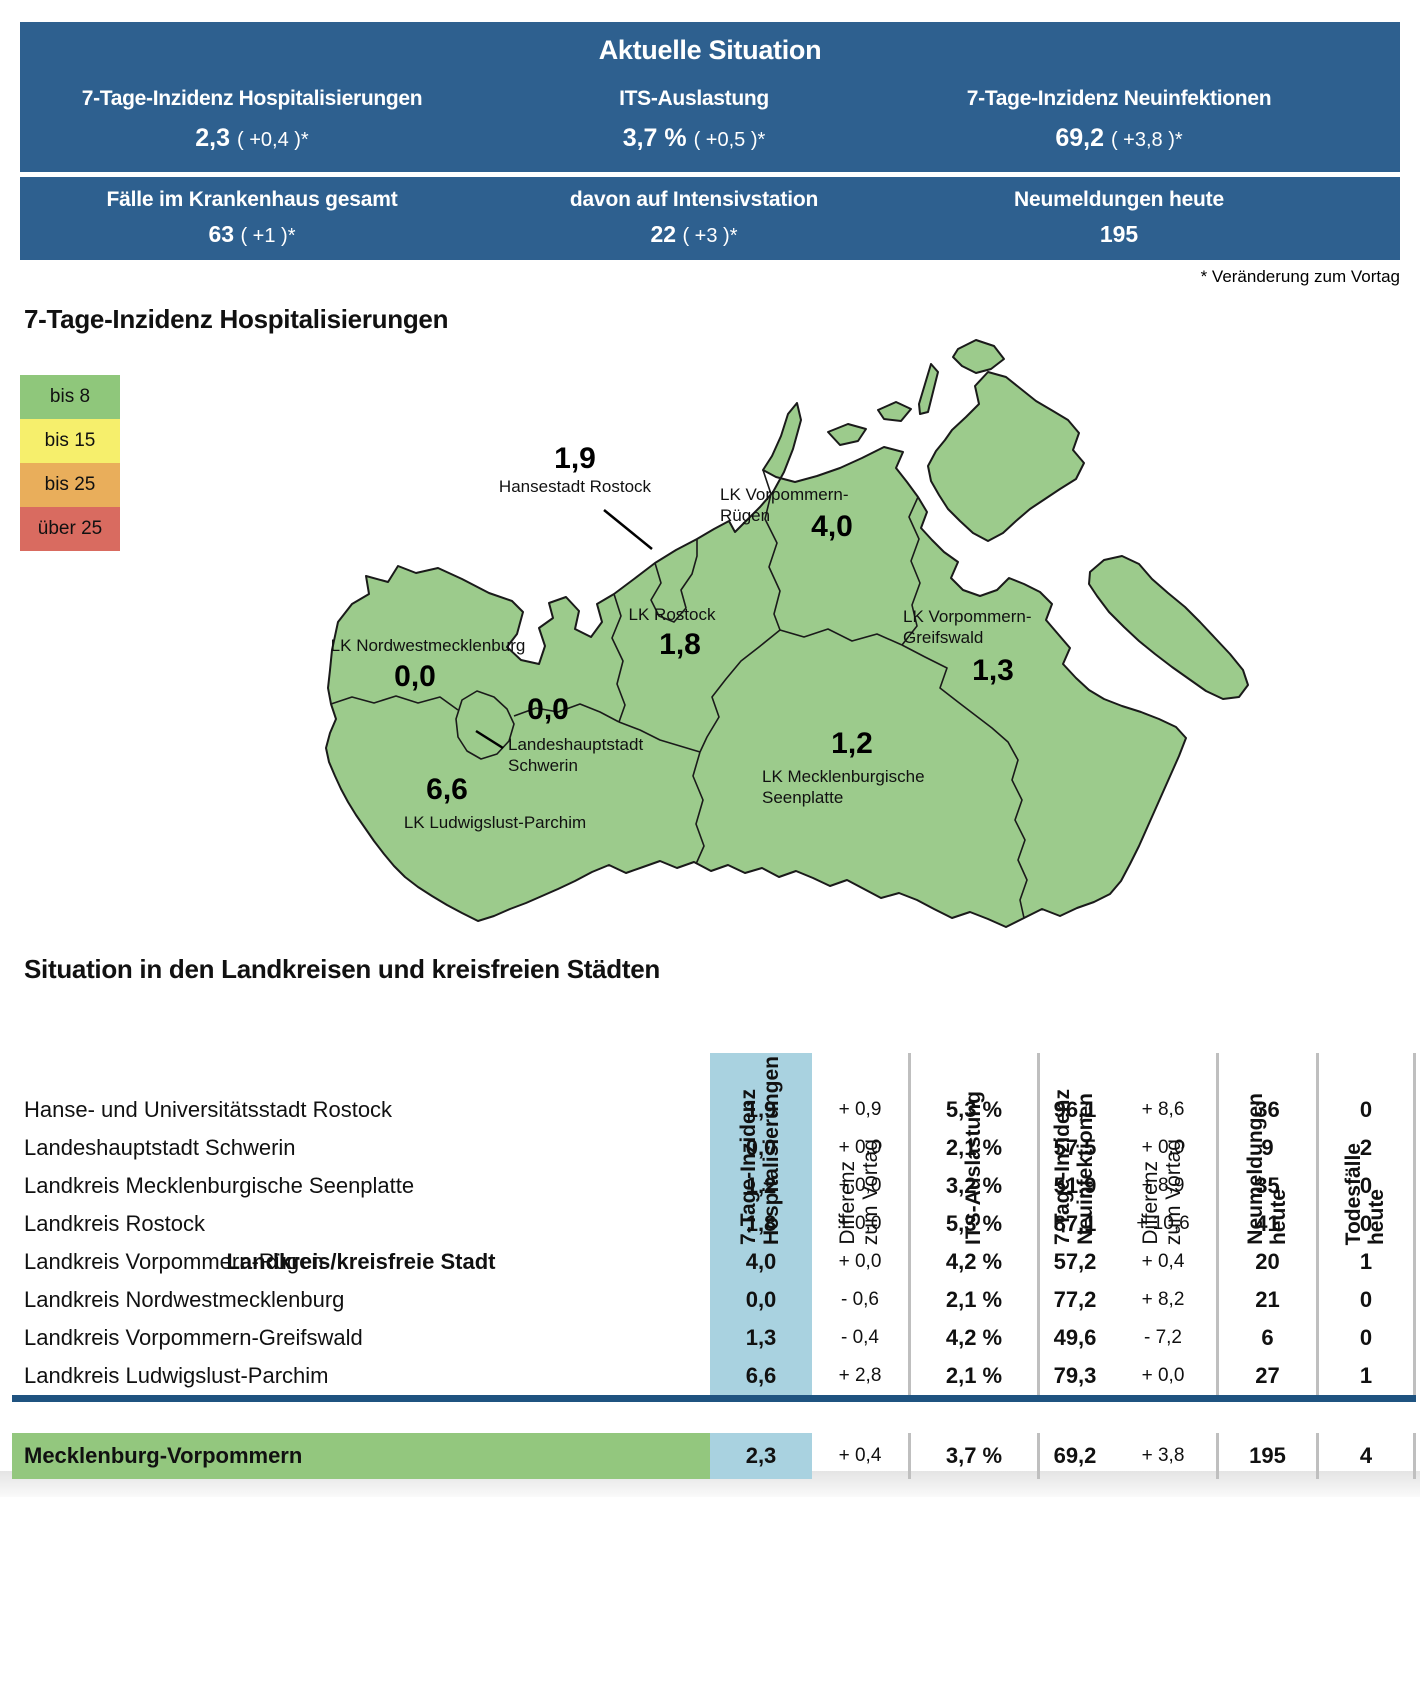  What do you see at coordinates (1163, 1109) in the screenshot?
I see `infection-diff-value: + 8,6` at bounding box center [1163, 1109].